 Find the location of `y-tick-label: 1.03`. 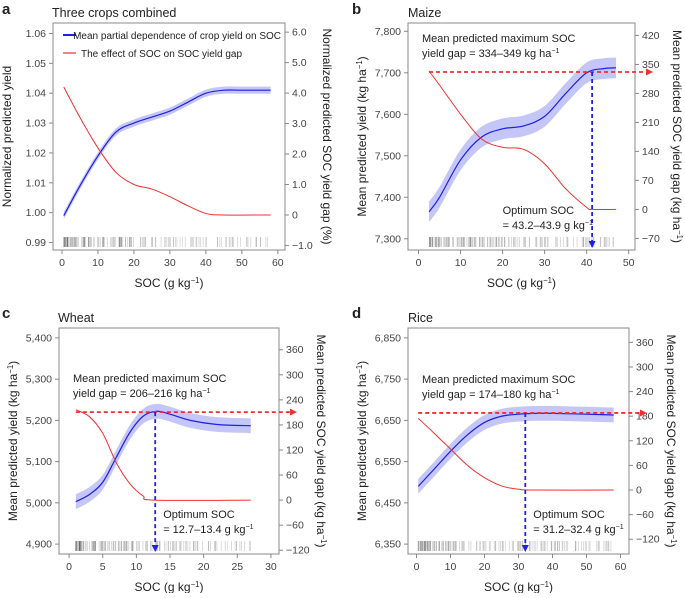

y-tick-label: 1.03 is located at coordinates (36, 124).